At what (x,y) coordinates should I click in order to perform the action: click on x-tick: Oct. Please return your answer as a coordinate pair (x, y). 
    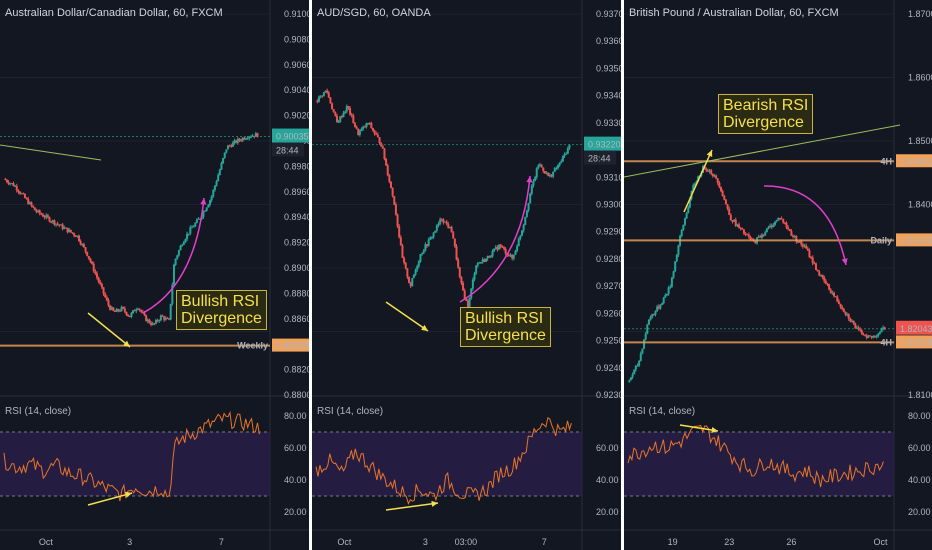
    Looking at the image, I should click on (344, 542).